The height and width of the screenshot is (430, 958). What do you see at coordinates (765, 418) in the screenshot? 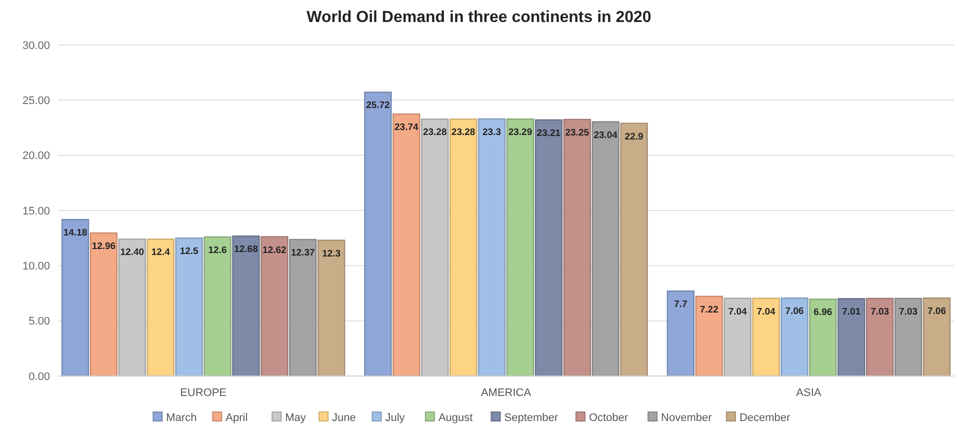
I see `legend-label: December` at bounding box center [765, 418].